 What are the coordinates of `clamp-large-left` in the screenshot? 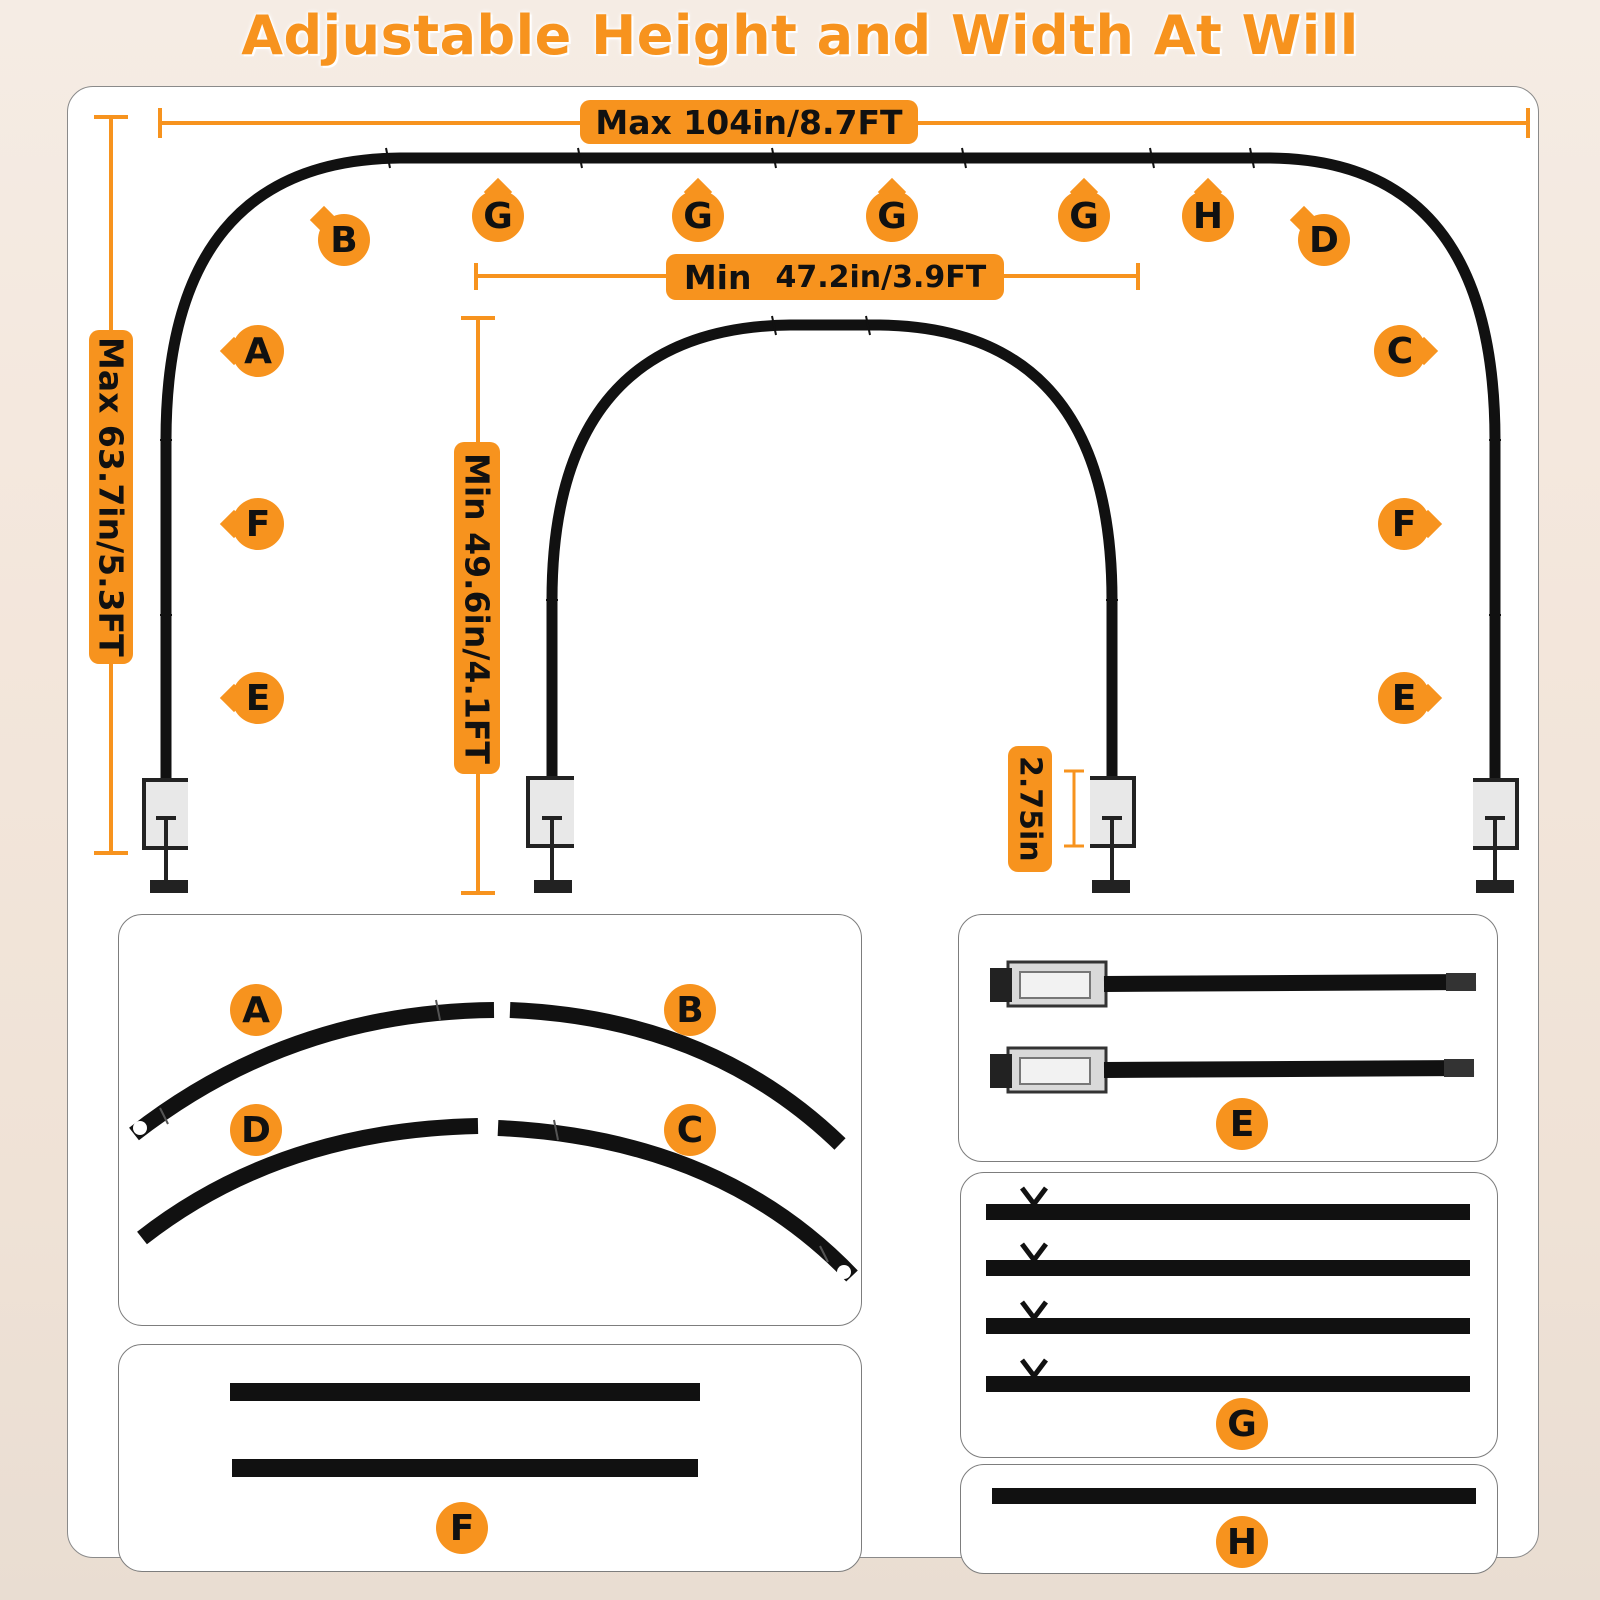 It's located at (165, 835).